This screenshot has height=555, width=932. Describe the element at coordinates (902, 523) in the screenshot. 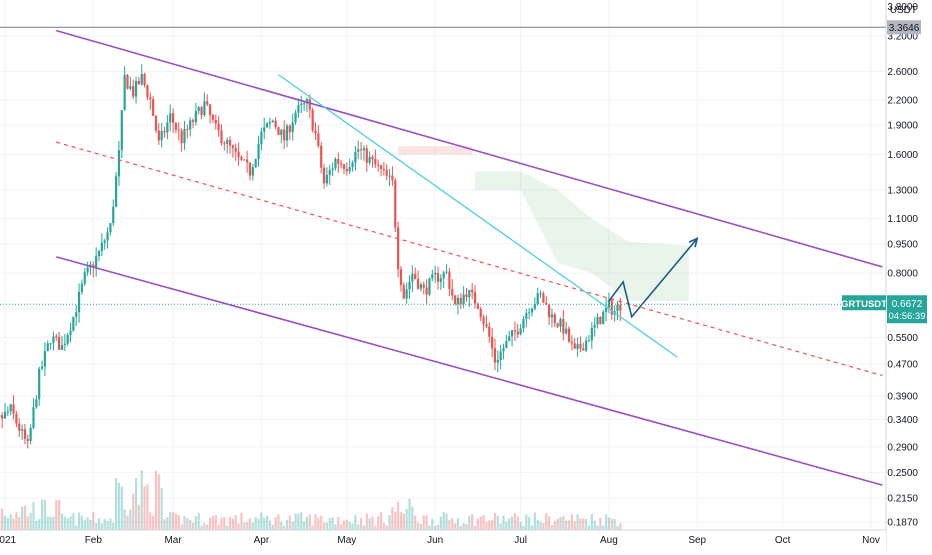

I see `price-tick-label: 0.1870` at that location.